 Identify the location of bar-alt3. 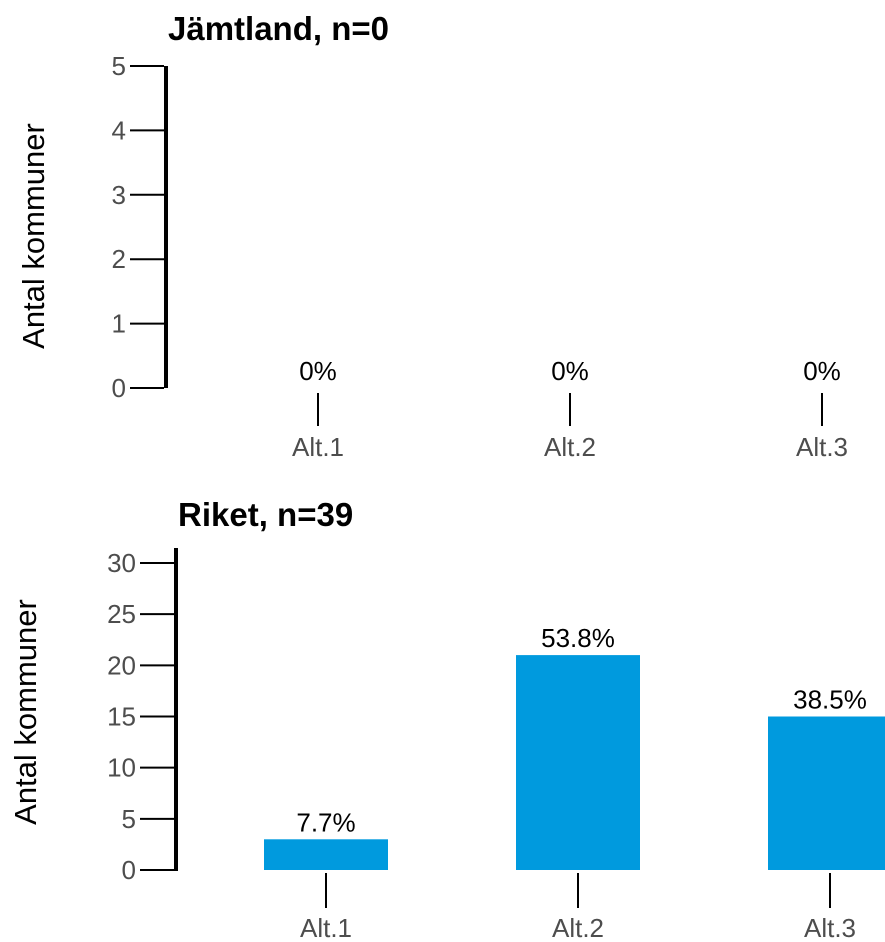
(826, 793).